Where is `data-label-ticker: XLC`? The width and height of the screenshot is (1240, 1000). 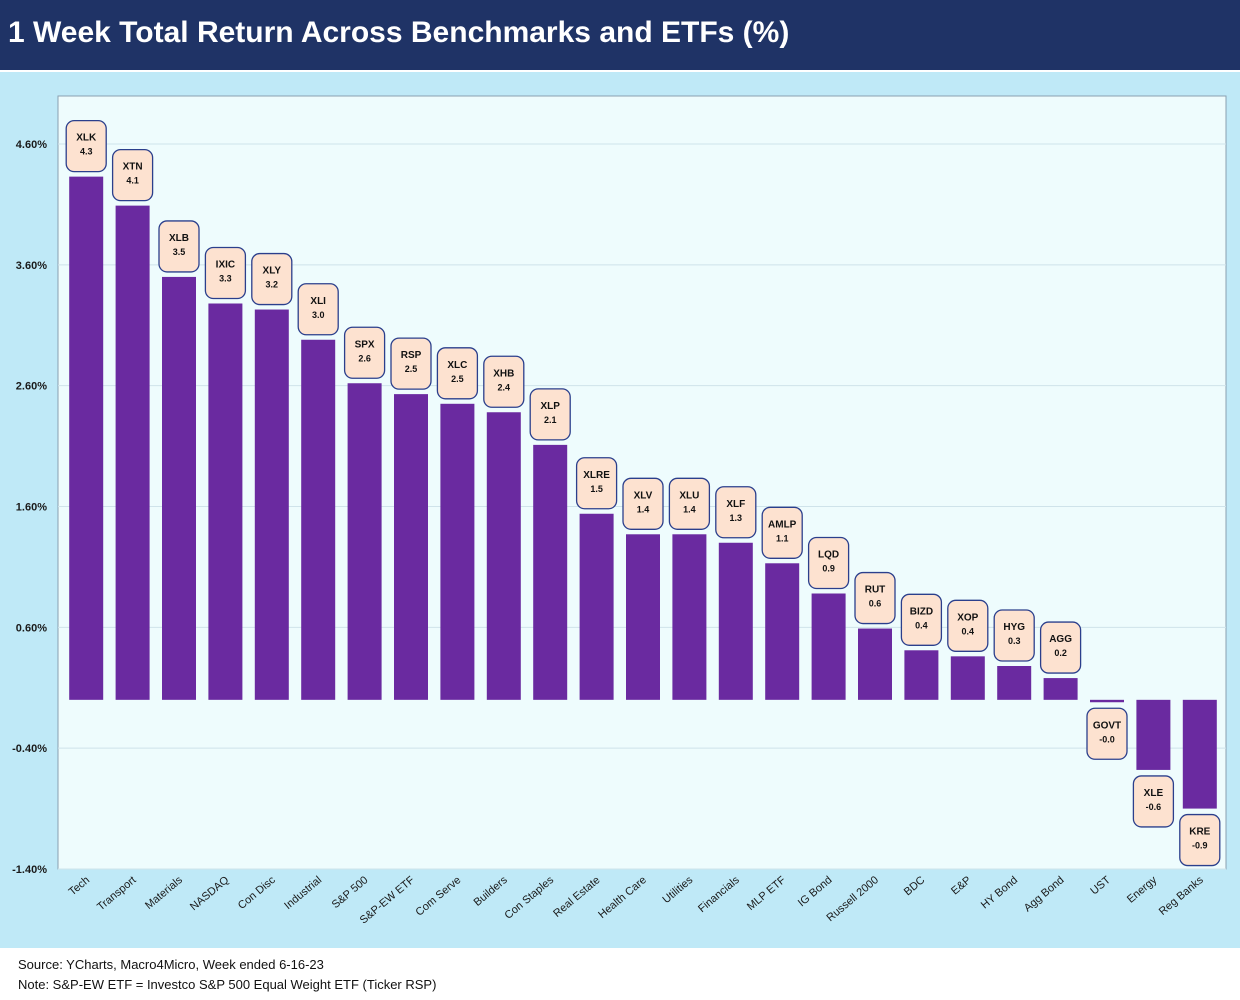 data-label-ticker: XLC is located at coordinates (457, 365).